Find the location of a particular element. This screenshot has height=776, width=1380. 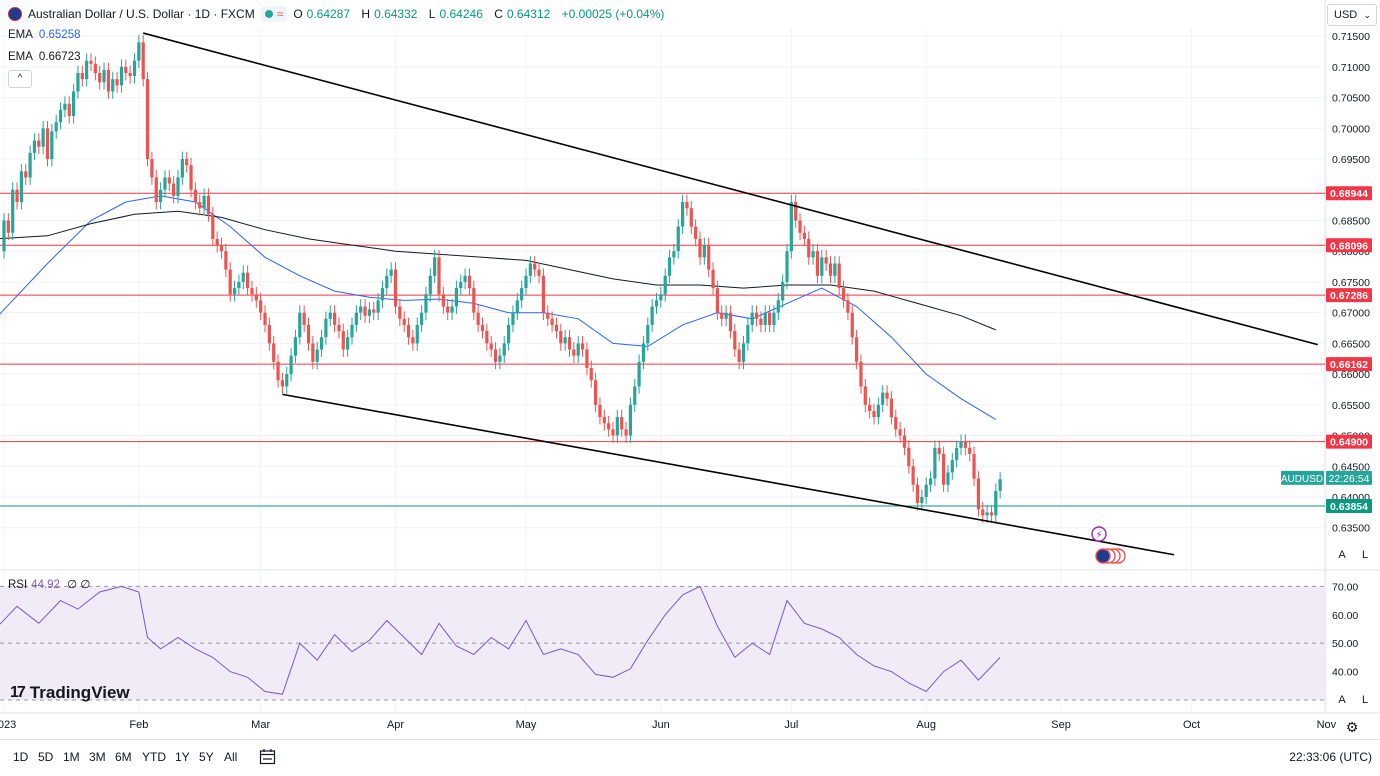

status-pill: ≈ is located at coordinates (274, 14).